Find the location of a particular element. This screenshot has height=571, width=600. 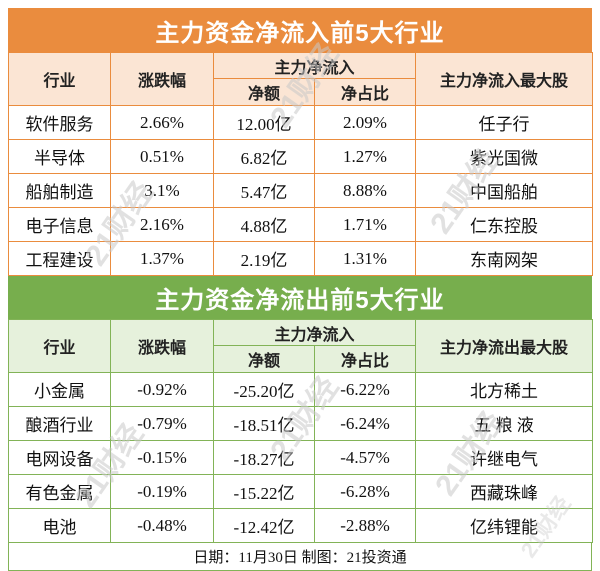

table-row: 电池 -0.48% -12.42亿 -2.88% 亿纬锂能 is located at coordinates (301, 525).